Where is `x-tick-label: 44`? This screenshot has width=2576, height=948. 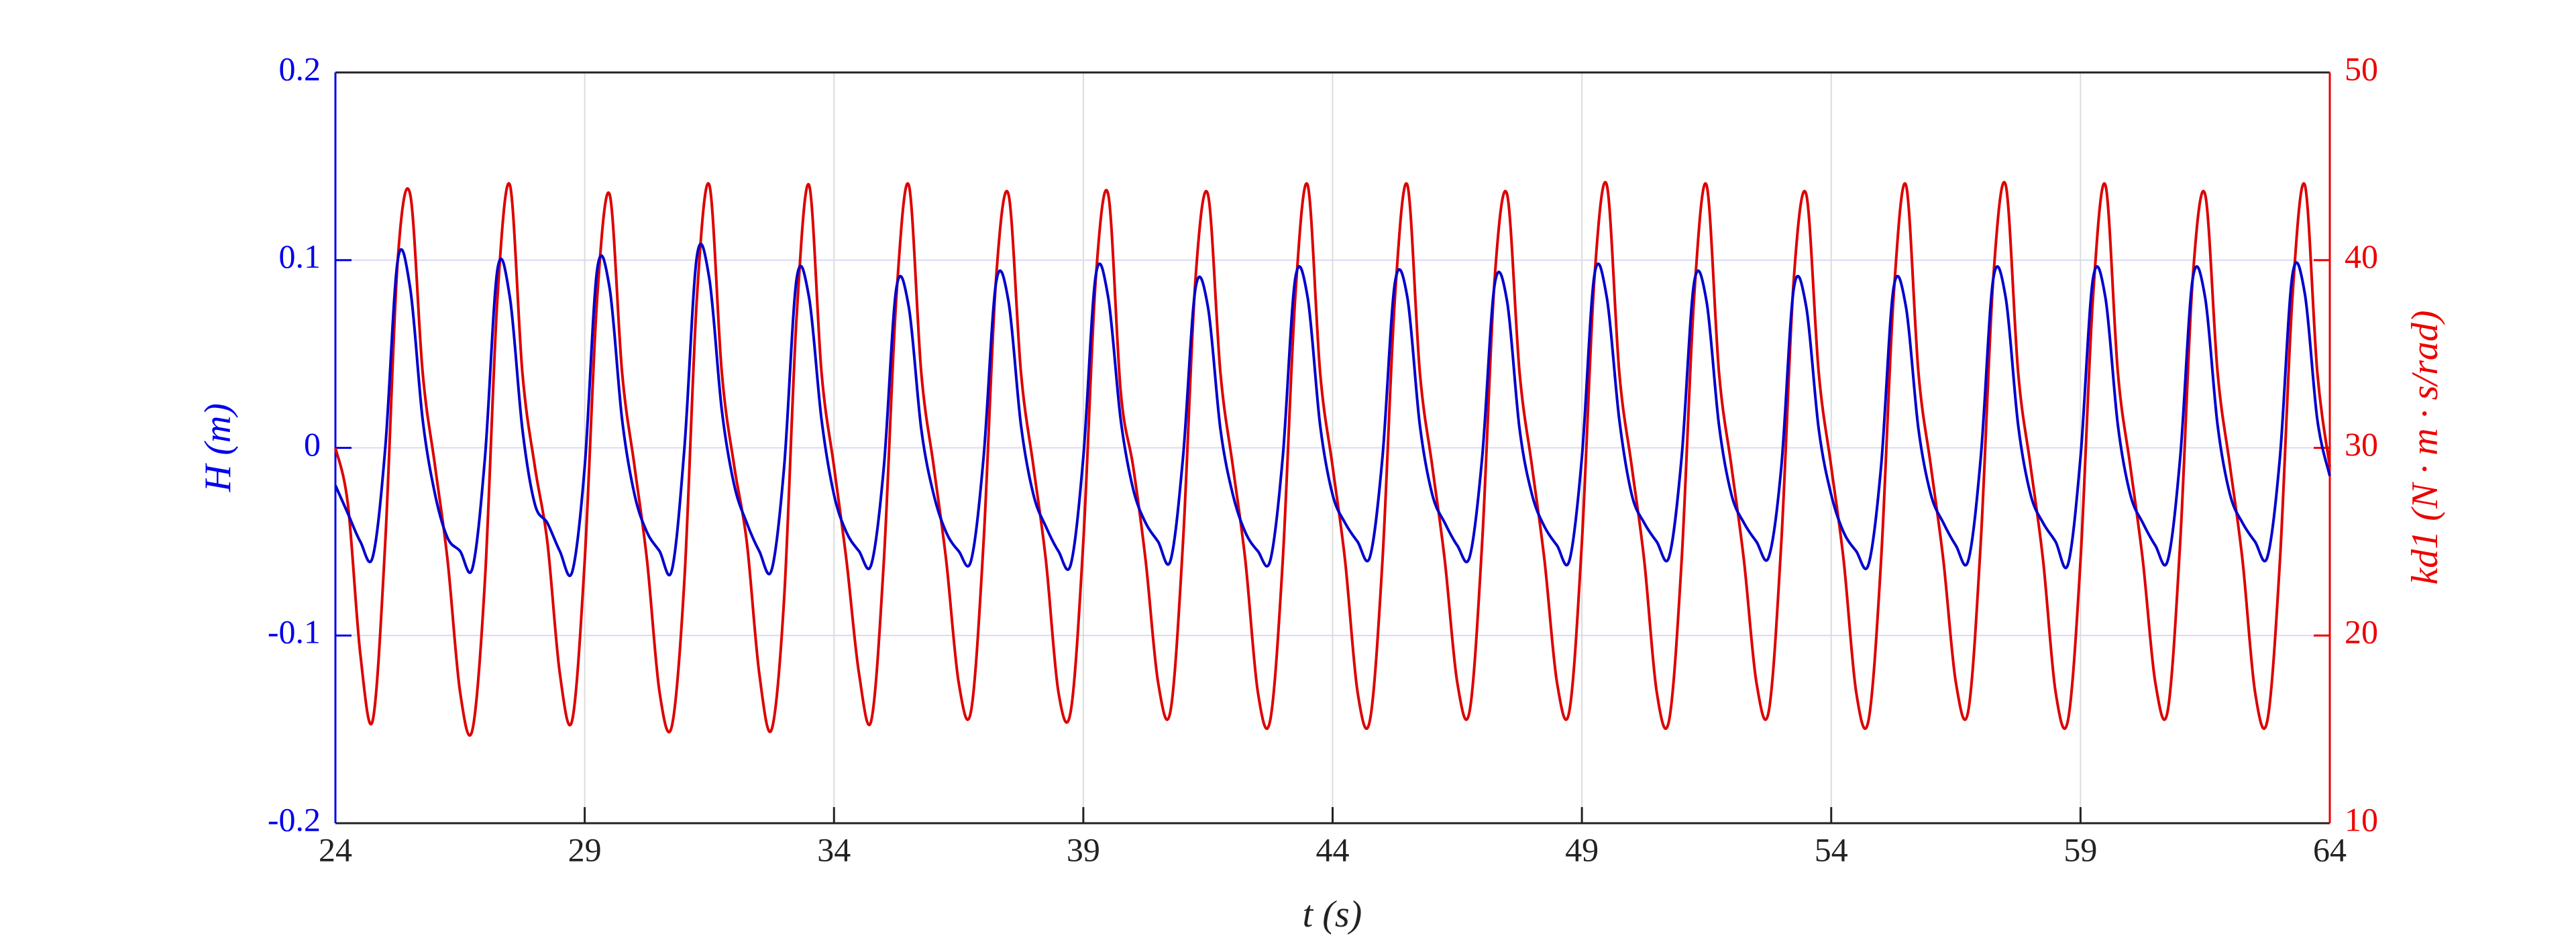
x-tick-label: 44 is located at coordinates (1333, 849).